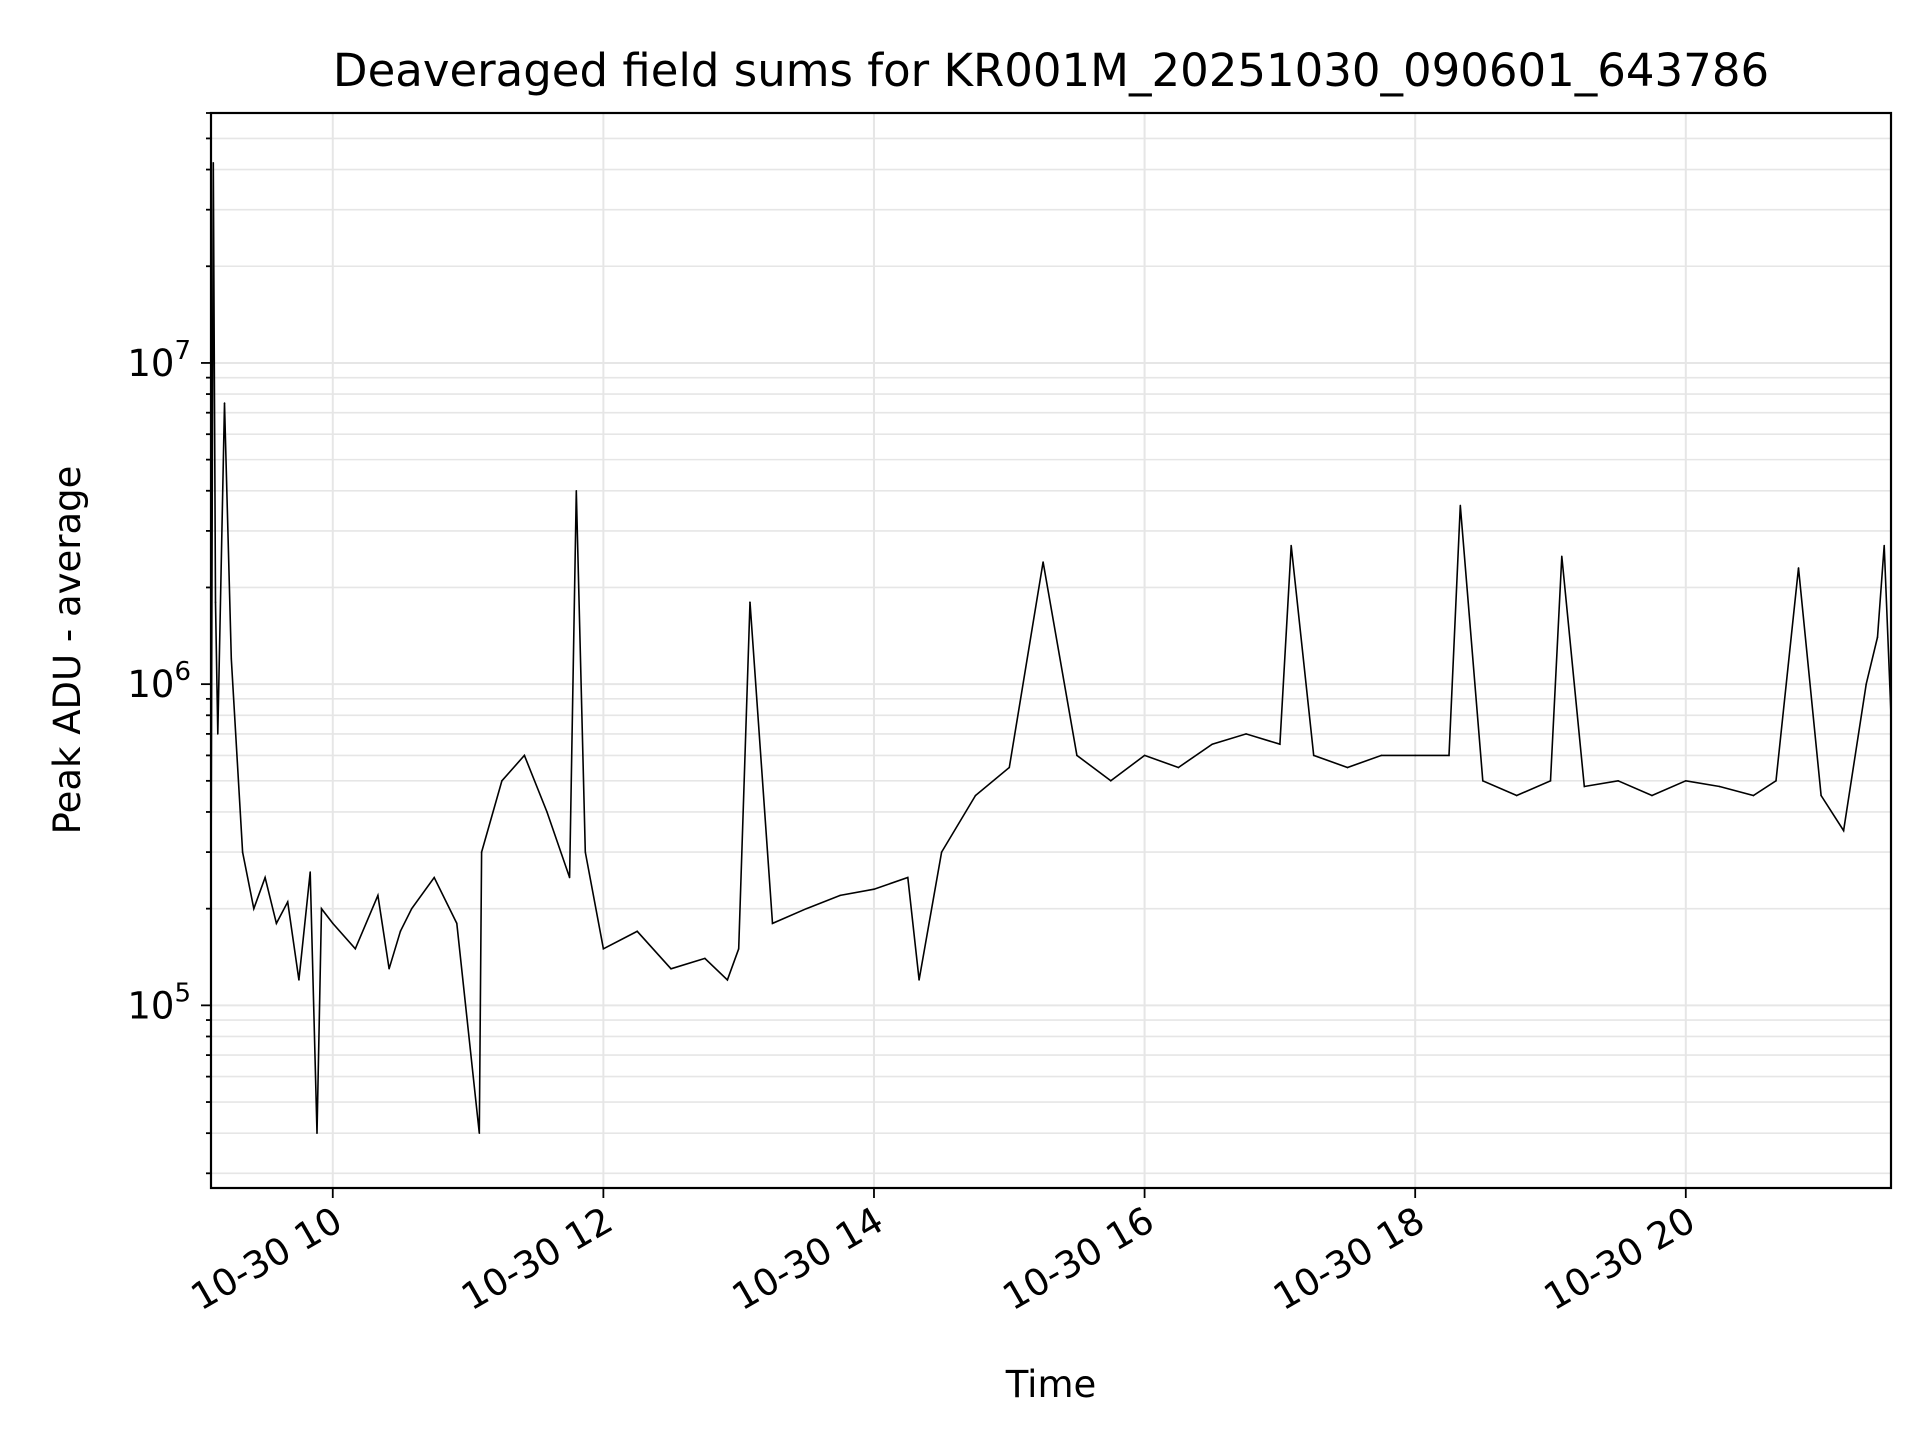 The width and height of the screenshot is (1920, 1445). Describe the element at coordinates (159, 1002) in the screenshot. I see `y-tick-label: 10⁵` at that location.